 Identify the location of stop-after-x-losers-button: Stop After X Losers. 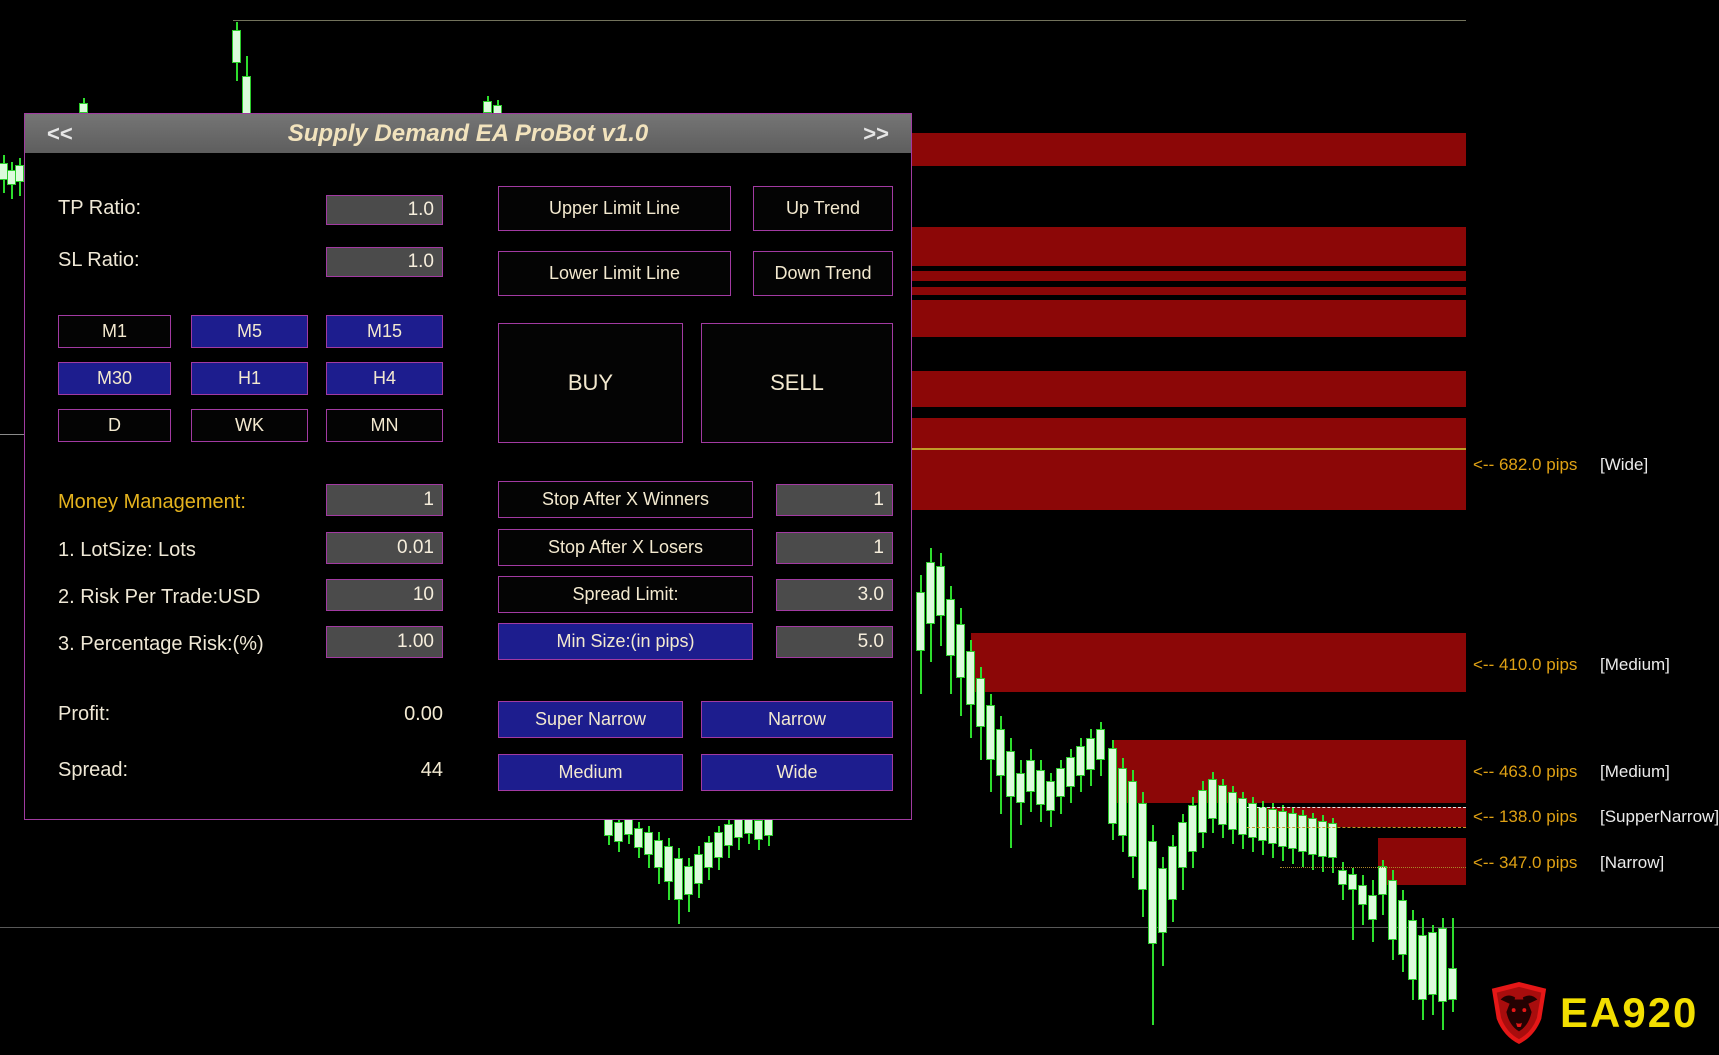
(625, 547).